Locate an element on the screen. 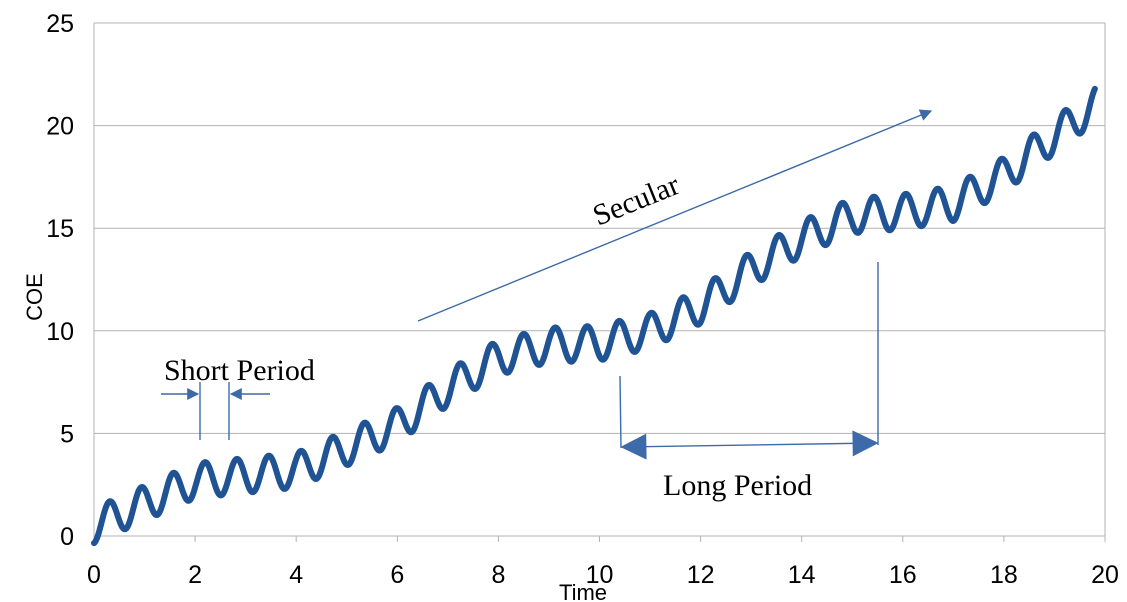 The height and width of the screenshot is (602, 1127). x-tick-label: 2 is located at coordinates (195, 575).